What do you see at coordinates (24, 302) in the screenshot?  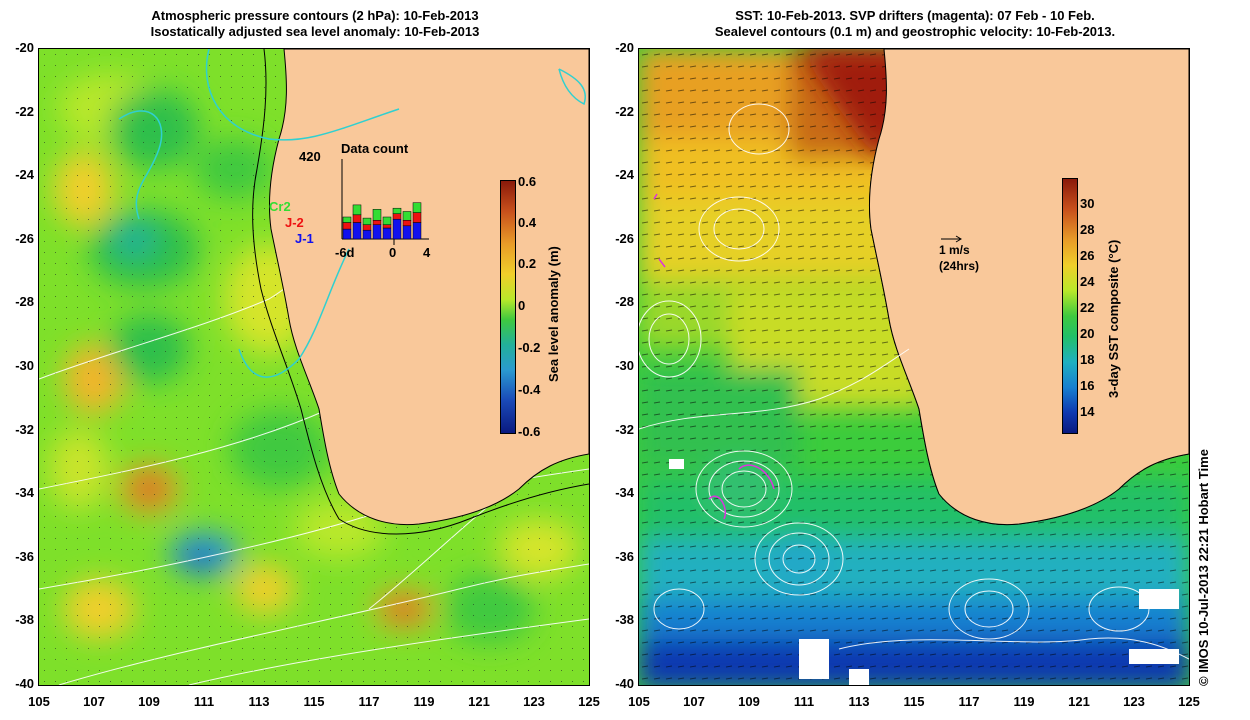 I see `left-lat-tick: -28` at bounding box center [24, 302].